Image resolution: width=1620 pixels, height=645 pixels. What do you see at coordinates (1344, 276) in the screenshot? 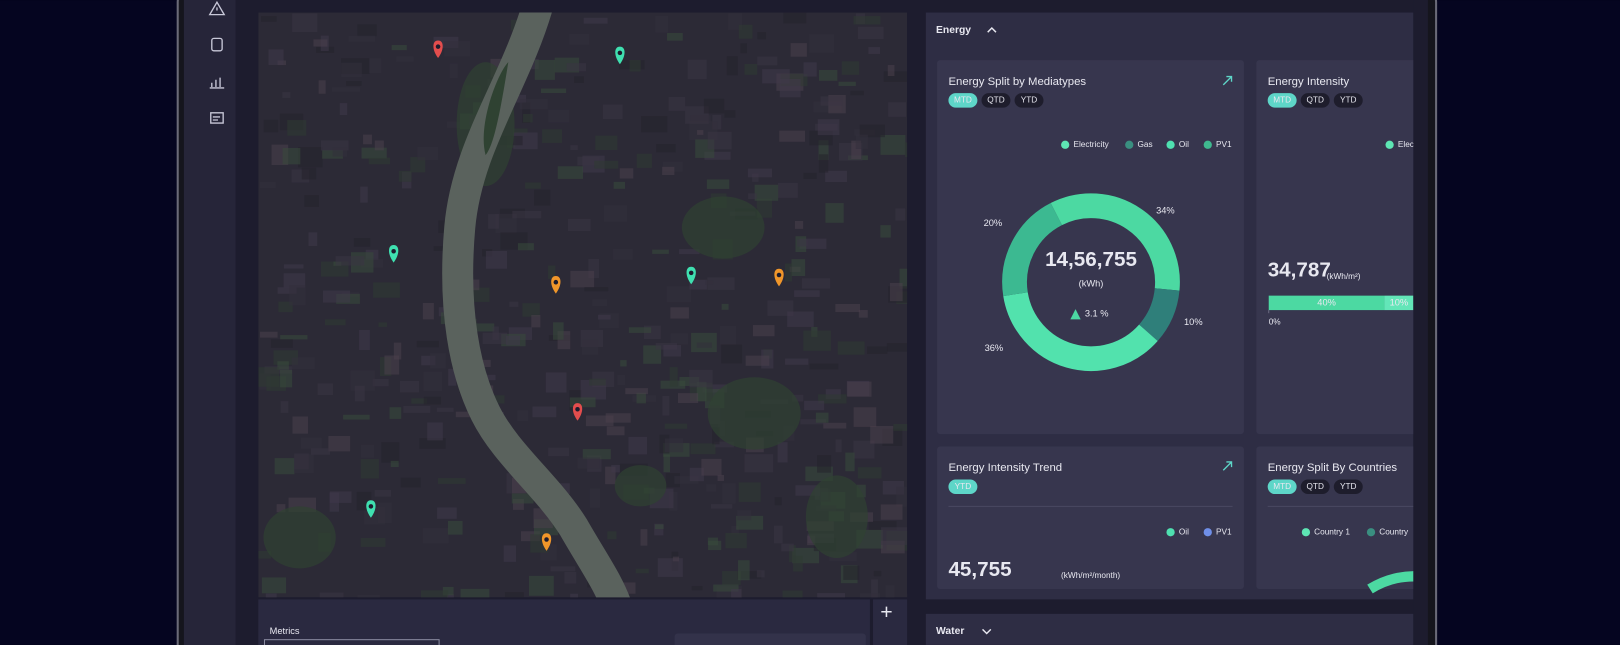
I see `kpi-unit: (kWh/m²)` at bounding box center [1344, 276].